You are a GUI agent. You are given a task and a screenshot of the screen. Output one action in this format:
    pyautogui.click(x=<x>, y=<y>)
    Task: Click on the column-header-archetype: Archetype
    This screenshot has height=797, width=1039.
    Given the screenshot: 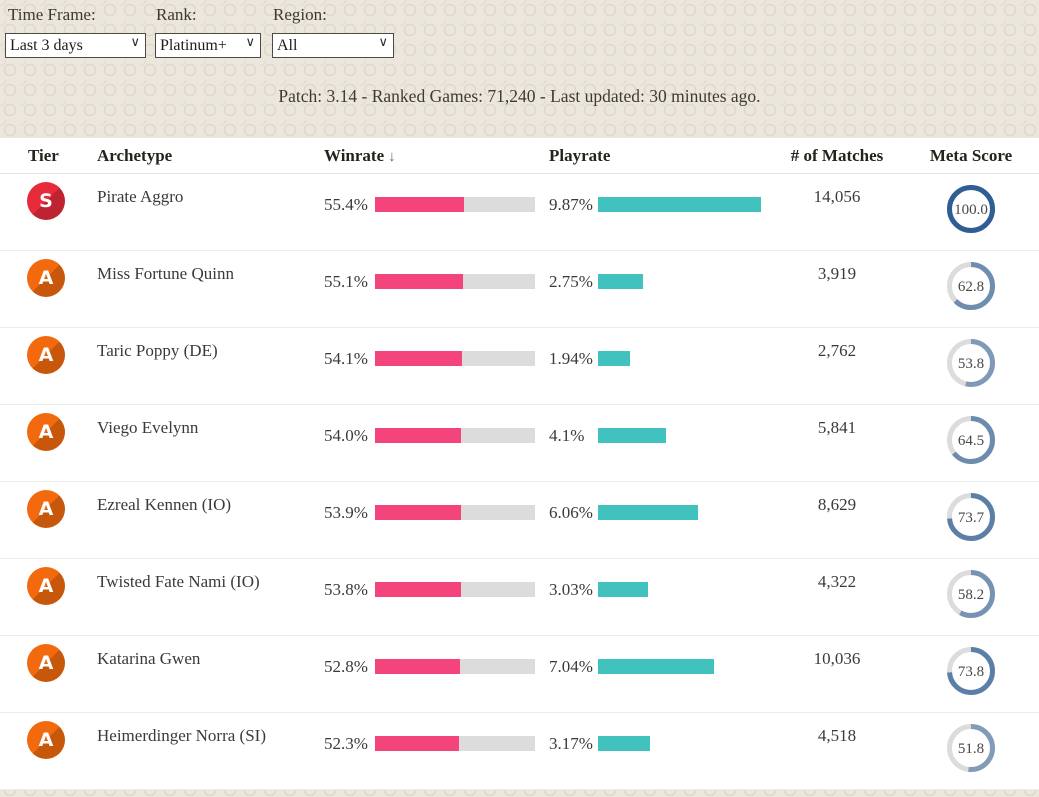 What is the action you would take?
    pyautogui.click(x=135, y=155)
    